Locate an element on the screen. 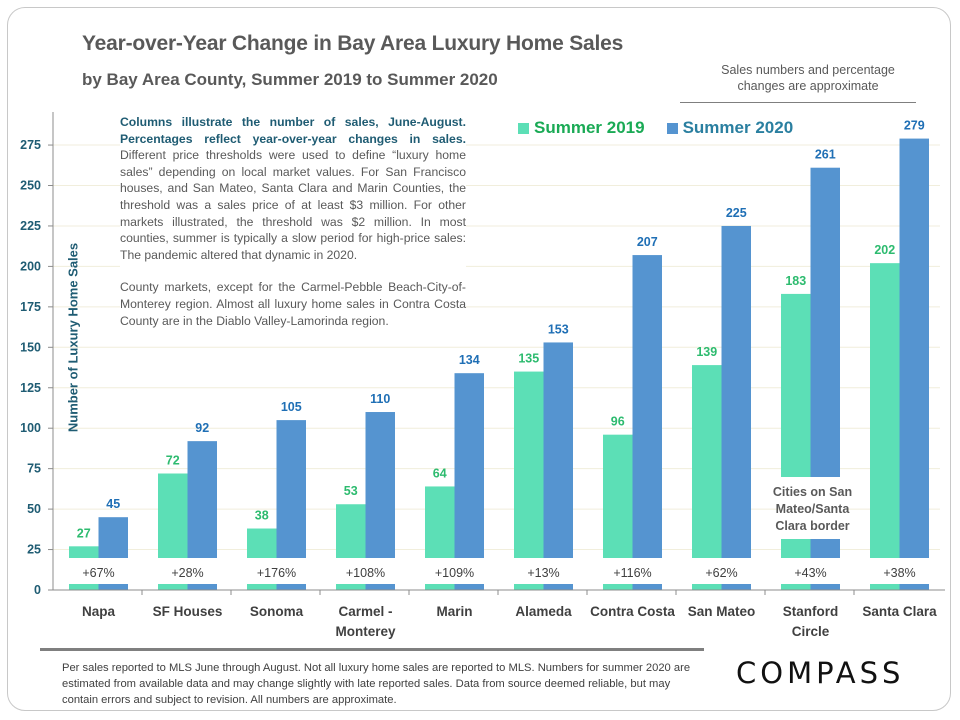 The width and height of the screenshot is (960, 720). legend-swatch-2019 is located at coordinates (523, 128).